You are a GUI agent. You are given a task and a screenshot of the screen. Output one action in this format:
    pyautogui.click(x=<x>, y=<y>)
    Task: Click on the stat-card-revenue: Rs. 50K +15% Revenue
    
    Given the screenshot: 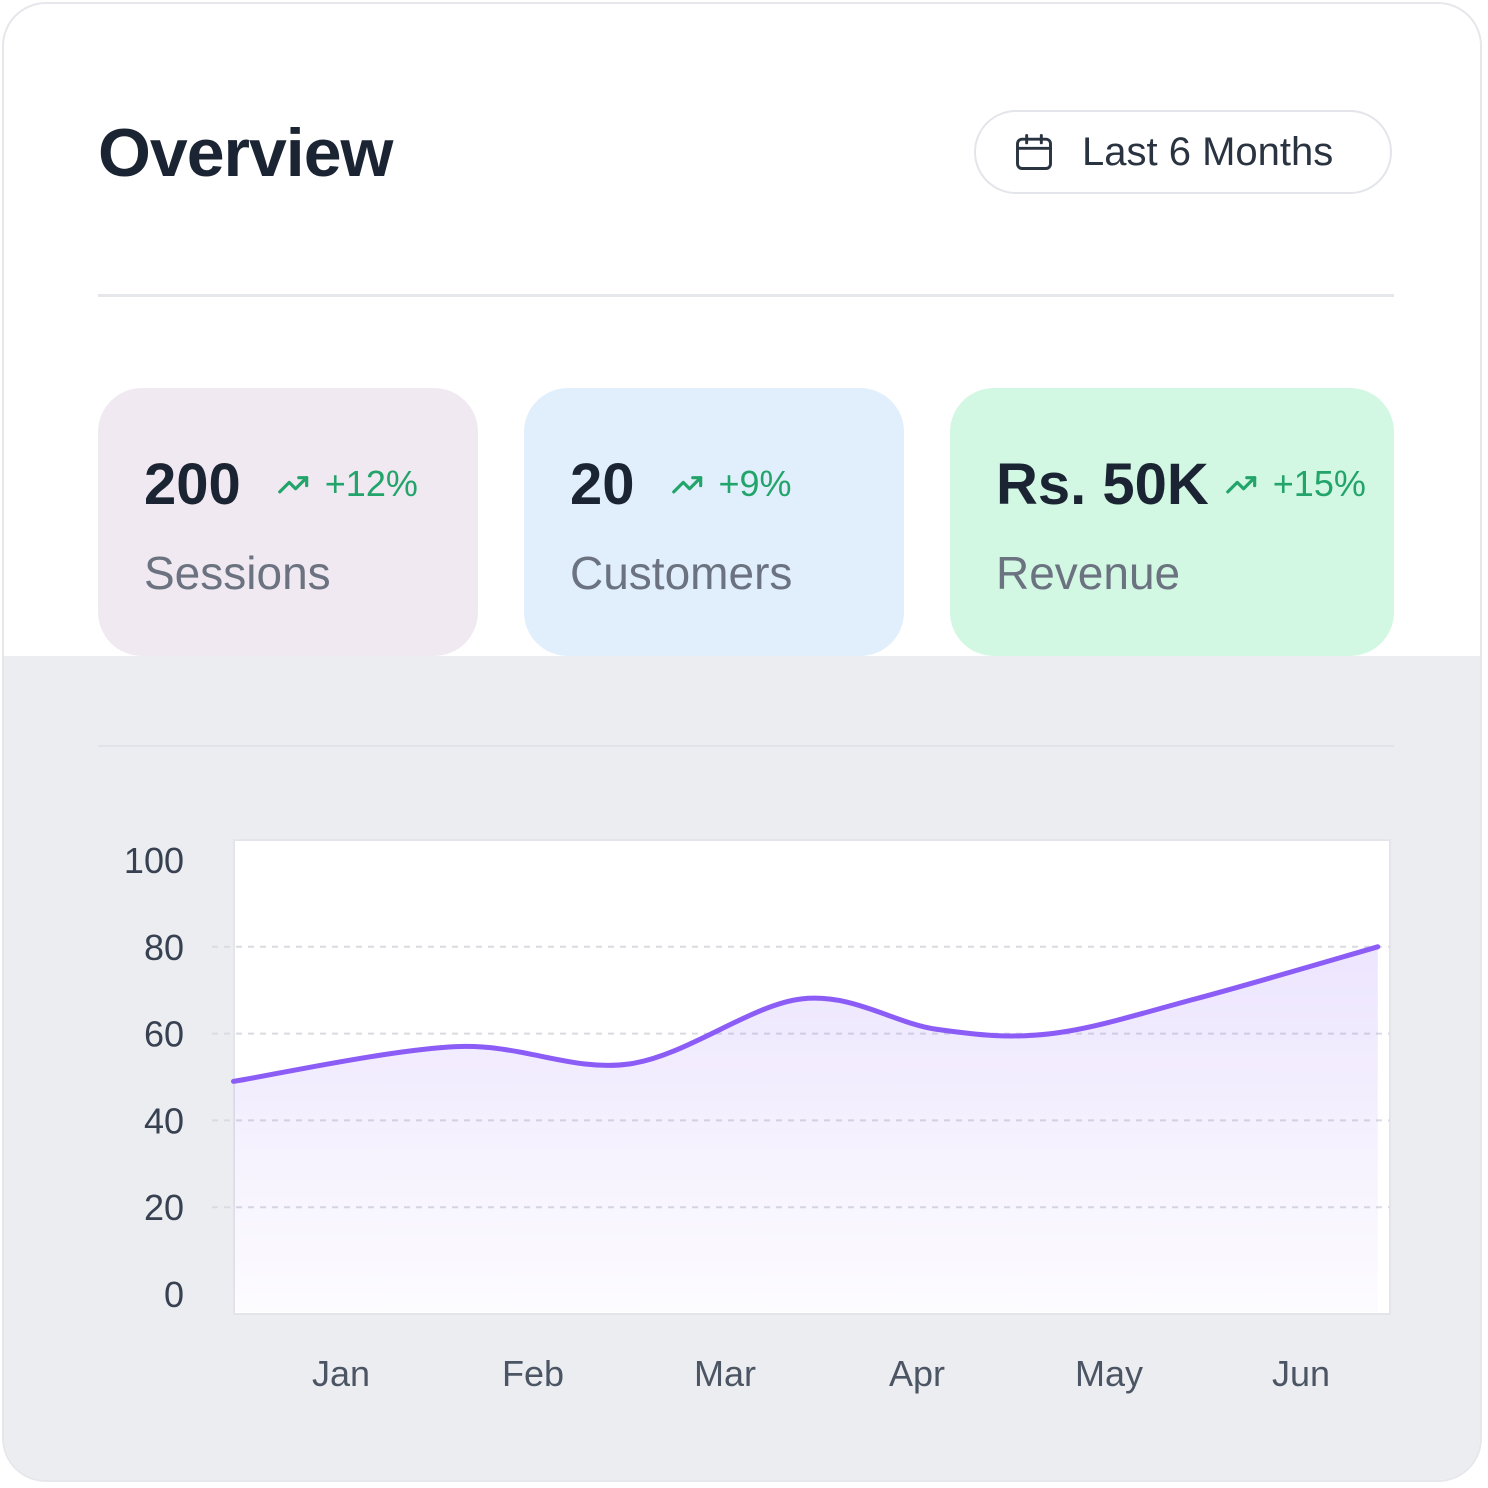 What is the action you would take?
    pyautogui.click(x=1172, y=522)
    